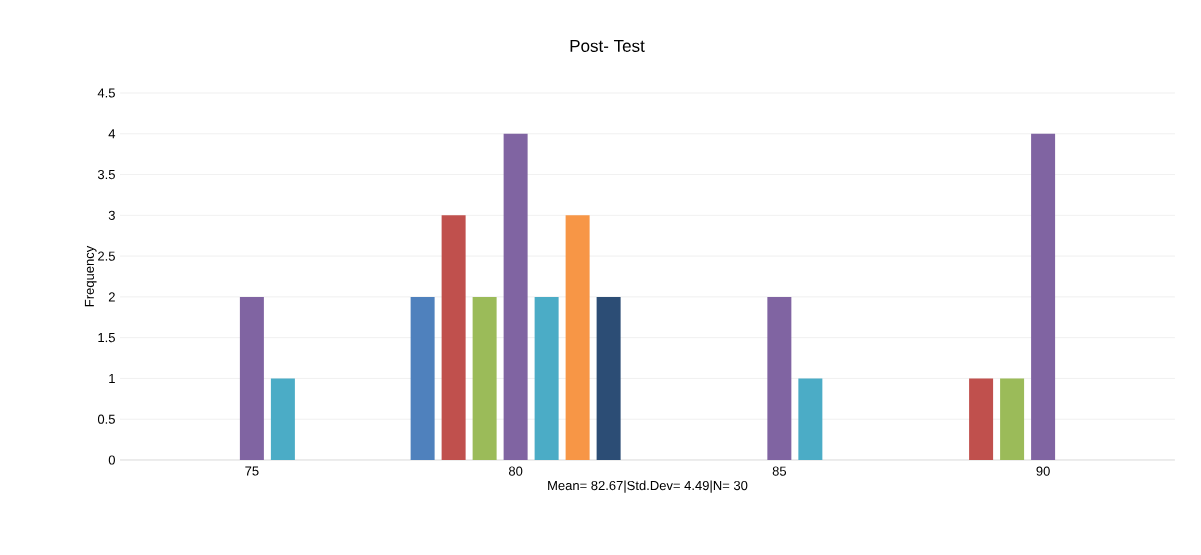  Describe the element at coordinates (106, 93) in the screenshot. I see `y-tick-label: 4.5` at that location.